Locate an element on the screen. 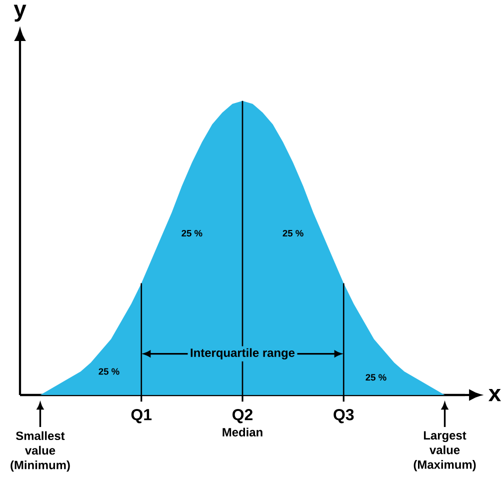  x-axis-title: x is located at coordinates (494, 395).